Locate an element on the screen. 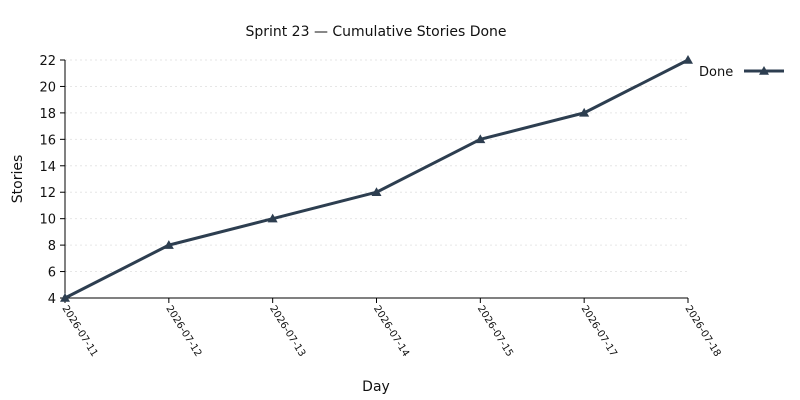 This screenshot has height=400, width=800. x-tick-label: 2026-07-18 is located at coordinates (702, 331).